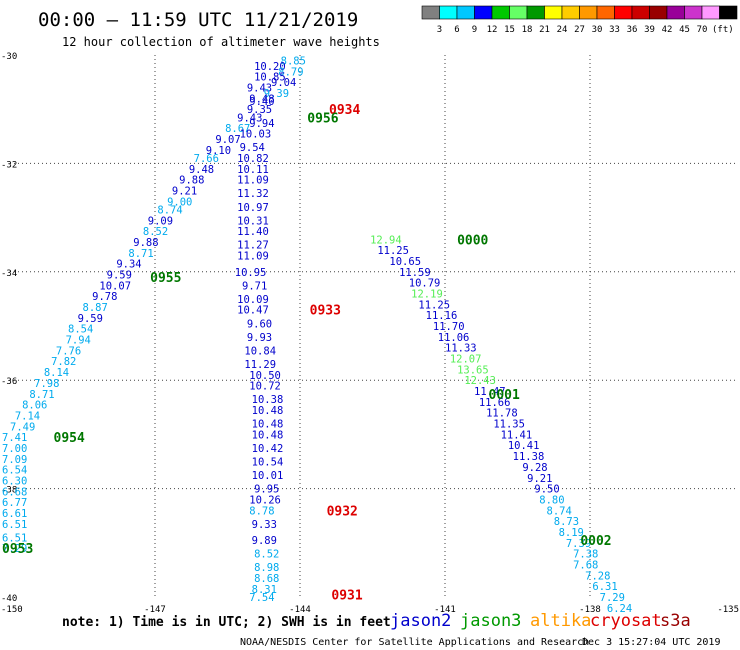 Image resolution: width=740 pixels, height=650 pixels. What do you see at coordinates (80, 330) in the screenshot?
I see `wave-height-label: 8.54` at bounding box center [80, 330].